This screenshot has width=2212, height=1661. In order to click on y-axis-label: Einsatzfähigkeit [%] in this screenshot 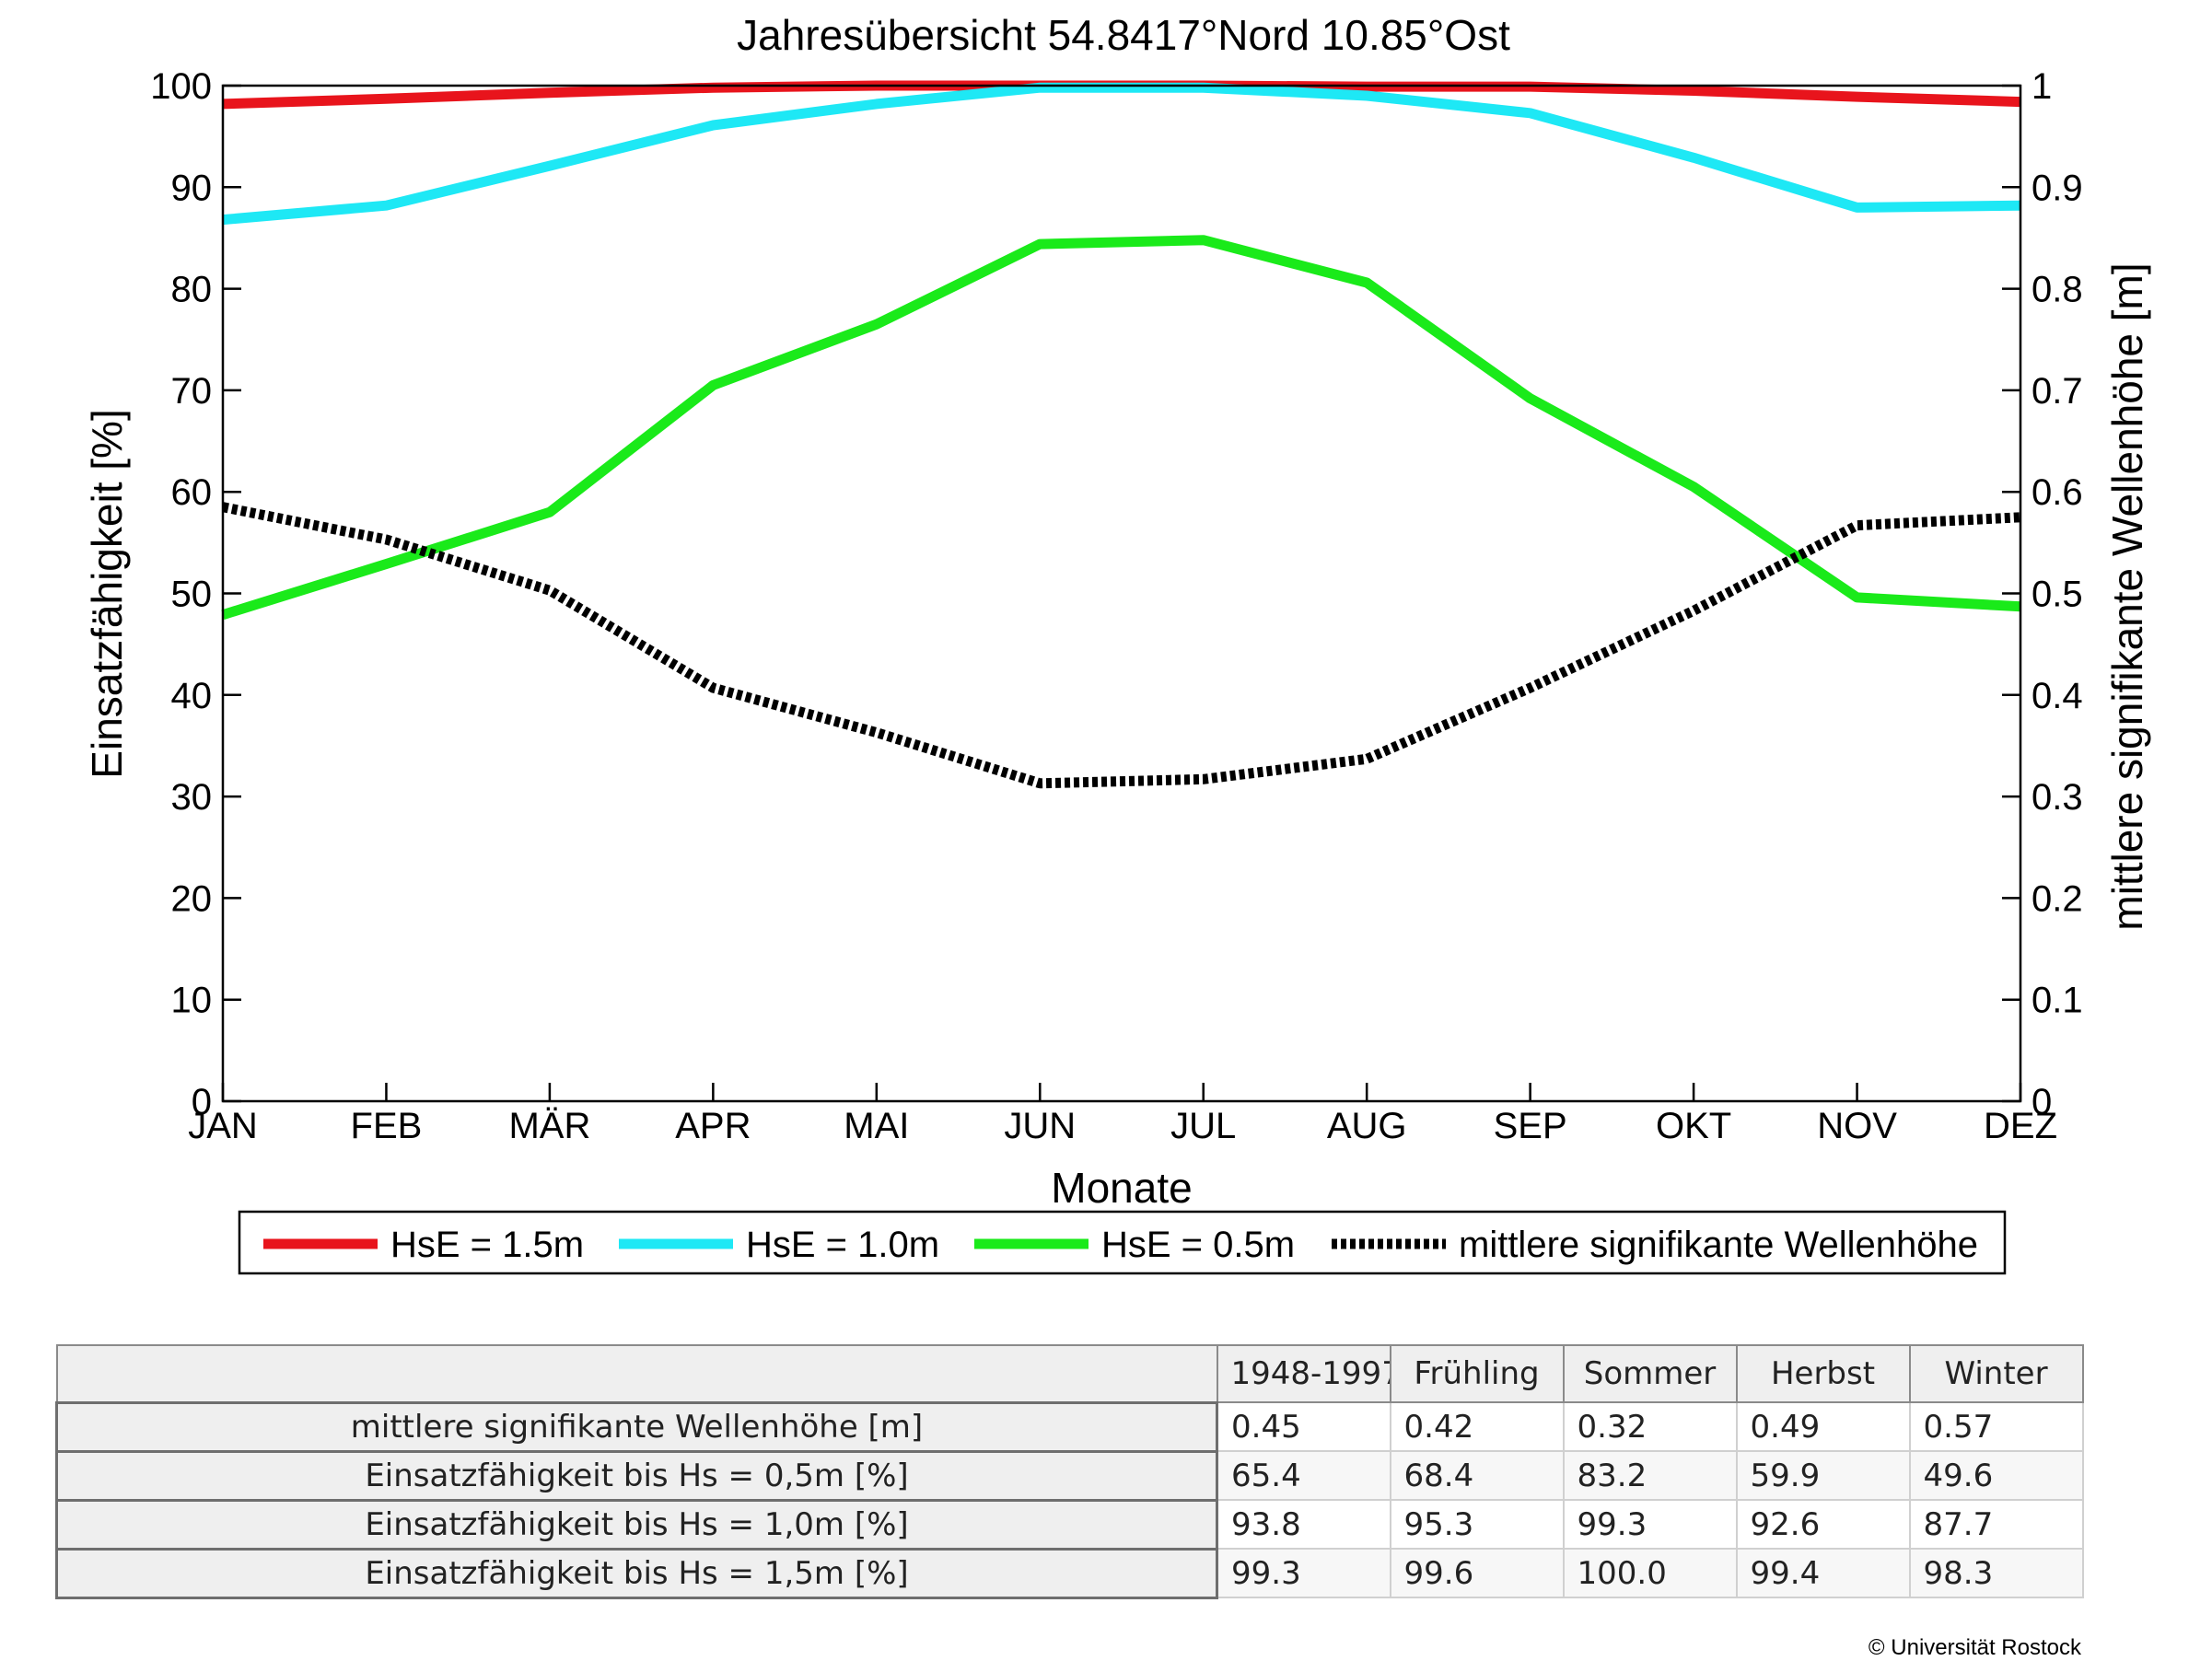, I will do `click(107, 594)`.